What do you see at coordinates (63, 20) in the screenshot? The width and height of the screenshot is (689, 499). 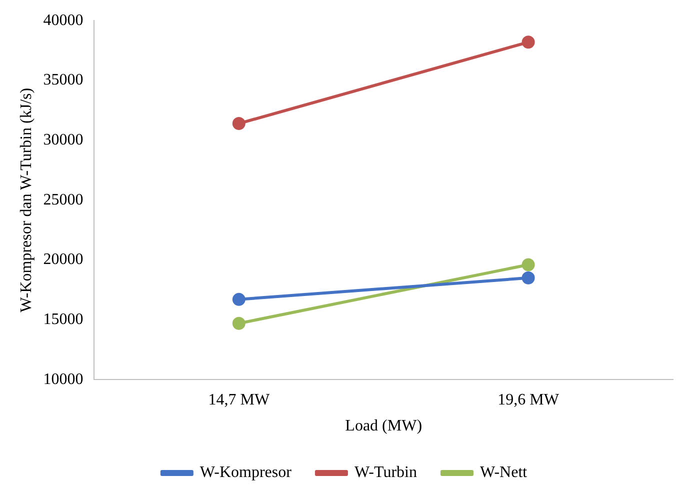 I see `y-tick-label: 40000` at bounding box center [63, 20].